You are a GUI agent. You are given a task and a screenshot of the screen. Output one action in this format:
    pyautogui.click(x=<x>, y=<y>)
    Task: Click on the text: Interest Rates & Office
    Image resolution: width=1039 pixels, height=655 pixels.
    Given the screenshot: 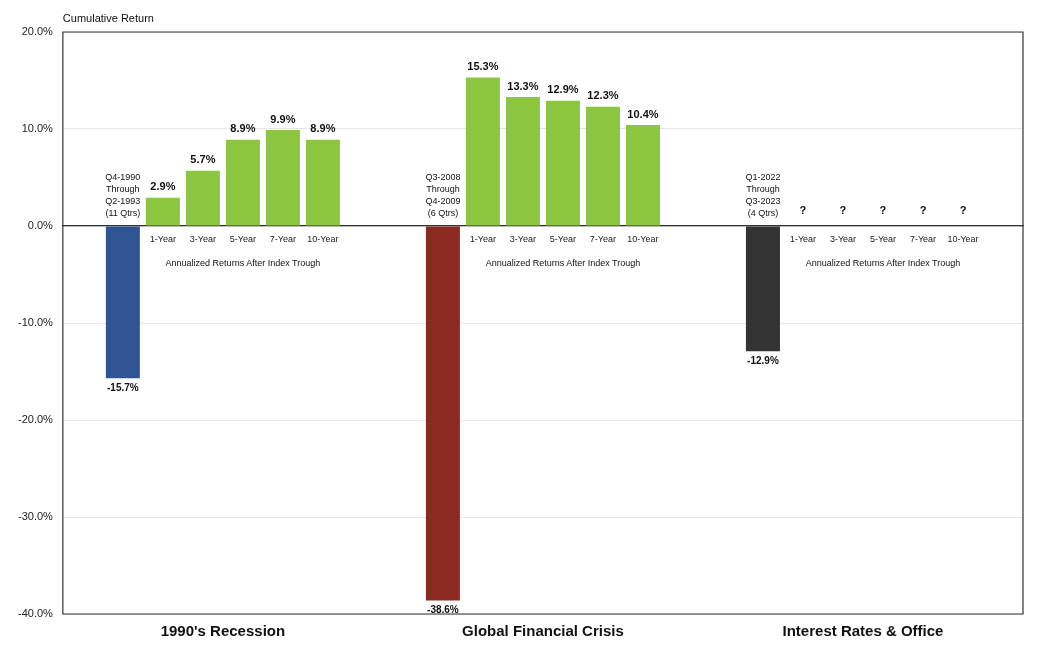 What is the action you would take?
    pyautogui.click(x=863, y=630)
    